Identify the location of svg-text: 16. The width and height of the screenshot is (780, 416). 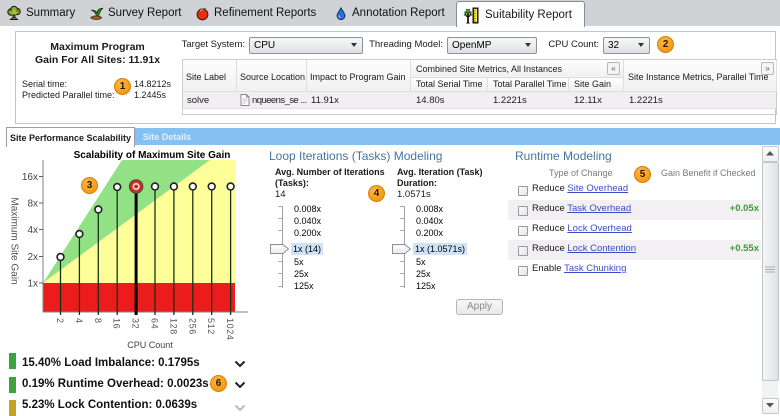
(117, 323).